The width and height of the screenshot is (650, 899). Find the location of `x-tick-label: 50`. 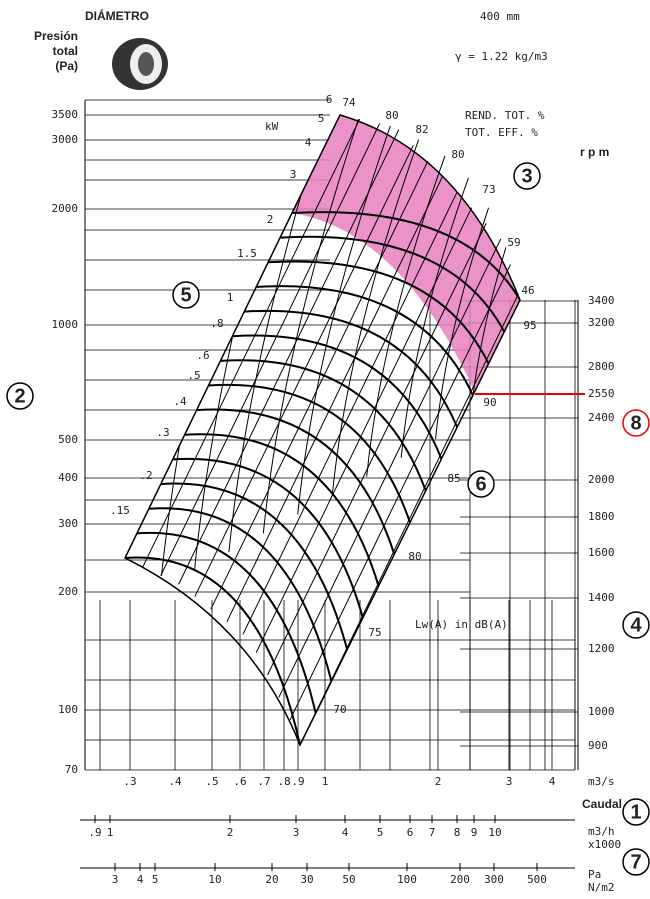

x-tick-label: 50 is located at coordinates (348, 879).